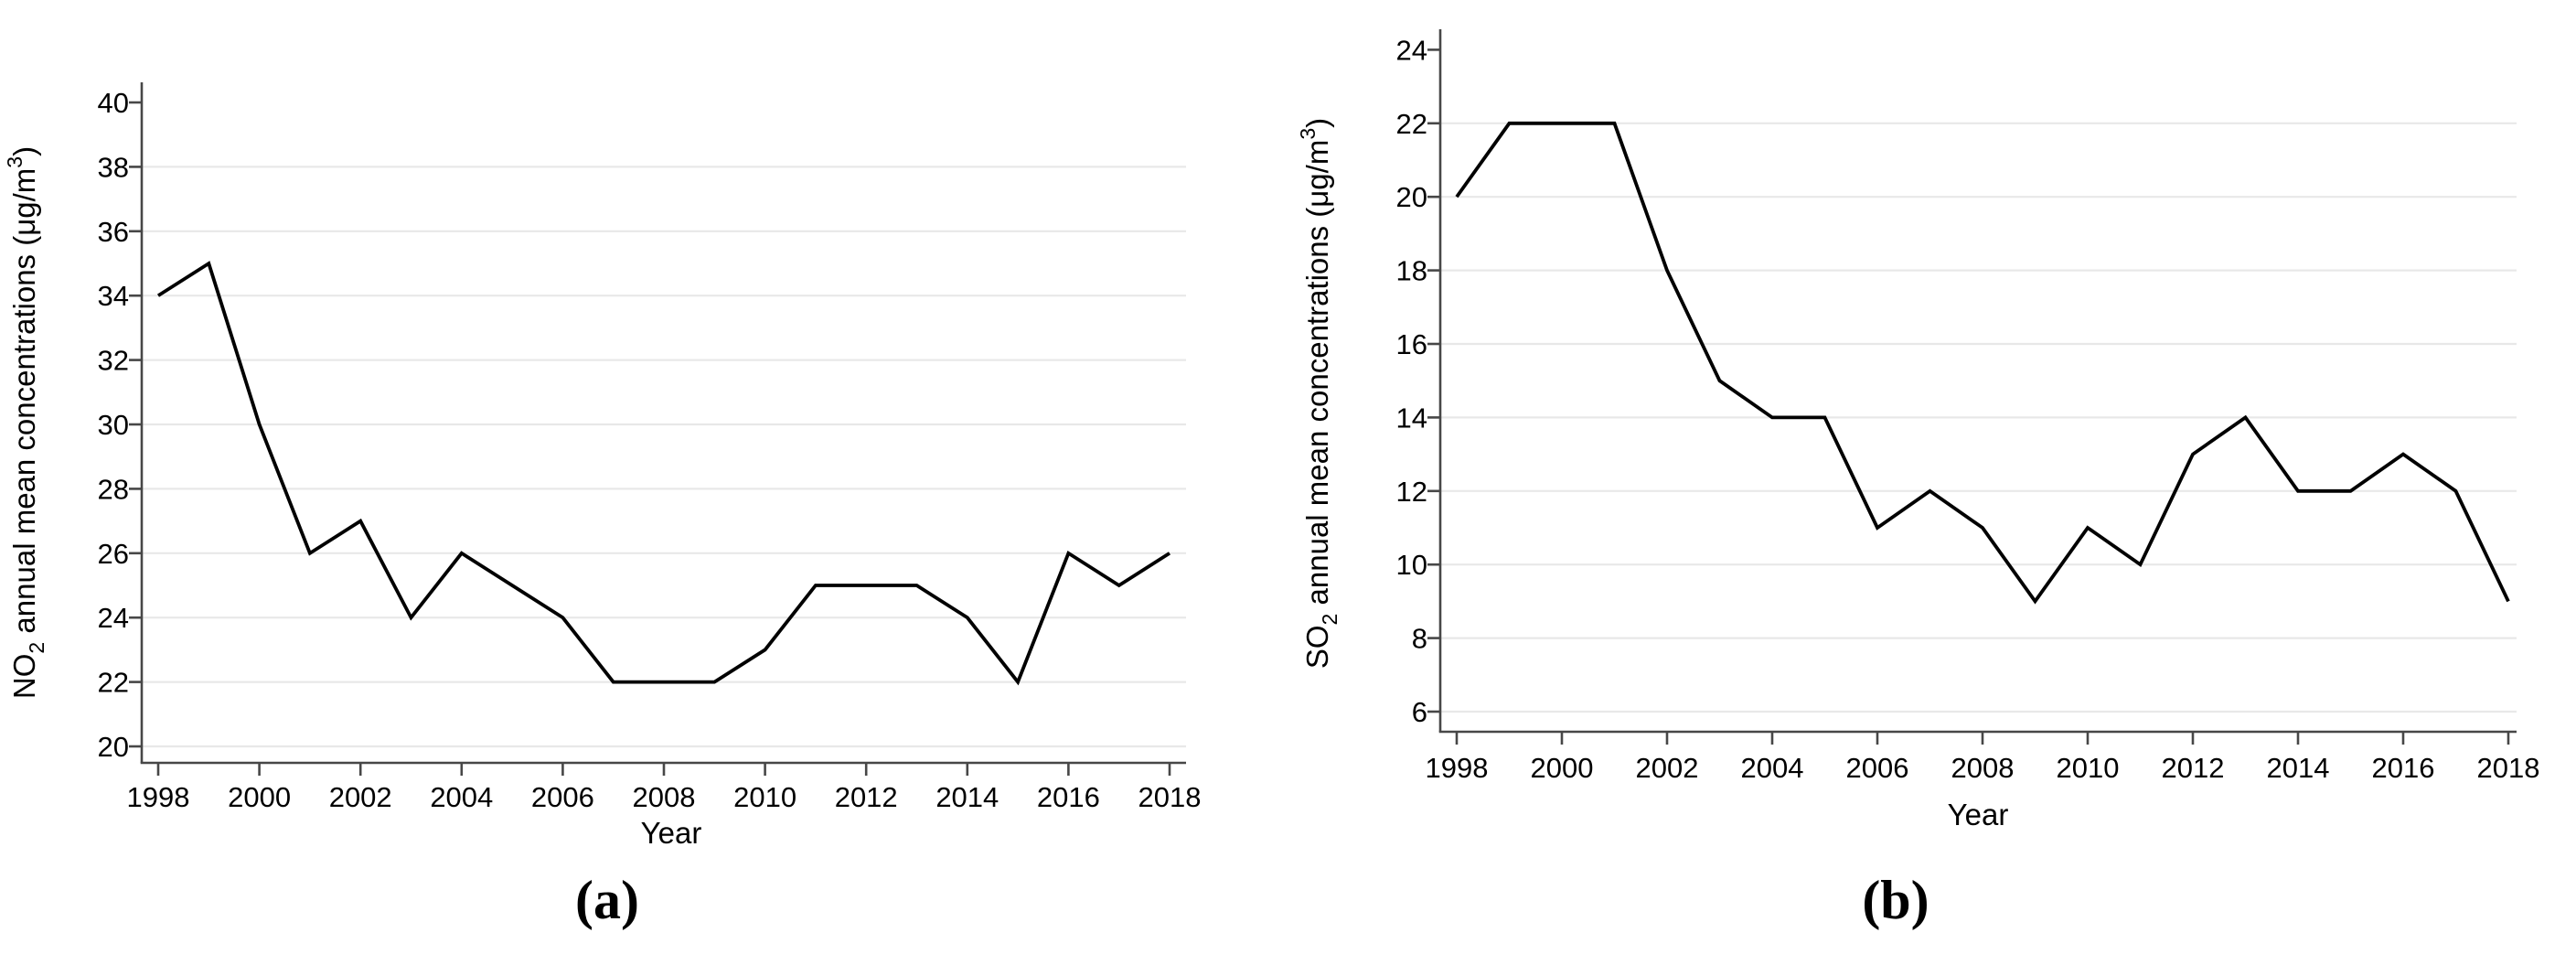 The height and width of the screenshot is (965, 2576). Describe the element at coordinates (113, 361) in the screenshot. I see `y-tick-label: 32` at that location.